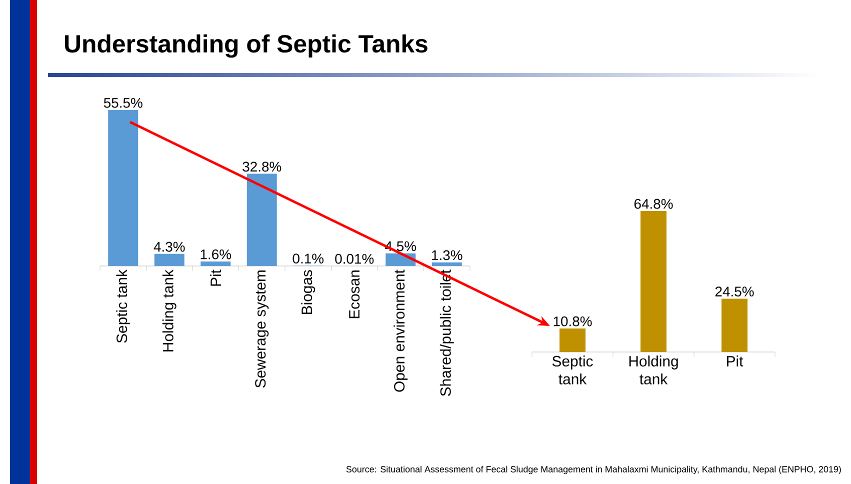 Image resolution: width=851 pixels, height=484 pixels. I want to click on x-tick-label: Open environment, so click(401, 331).